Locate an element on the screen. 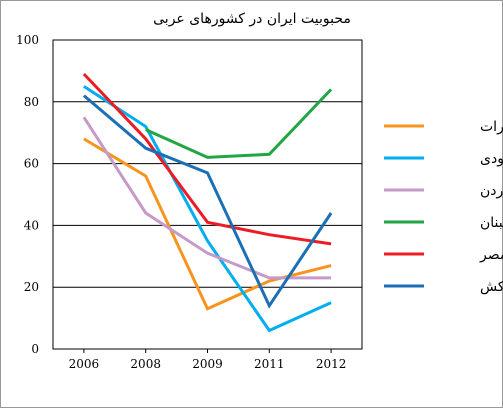 This screenshot has height=408, width=503. y-tick-label: 40 is located at coordinates (31, 225).